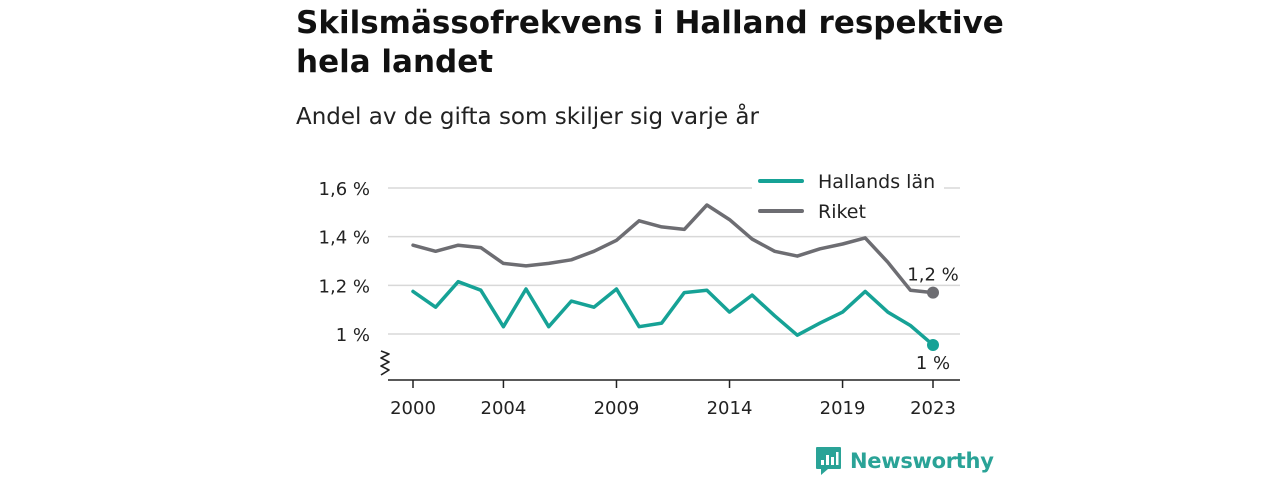 This screenshot has width=1280, height=480. Describe the element at coordinates (344, 286) in the screenshot. I see `y-tick-label: 1,2 %` at that location.